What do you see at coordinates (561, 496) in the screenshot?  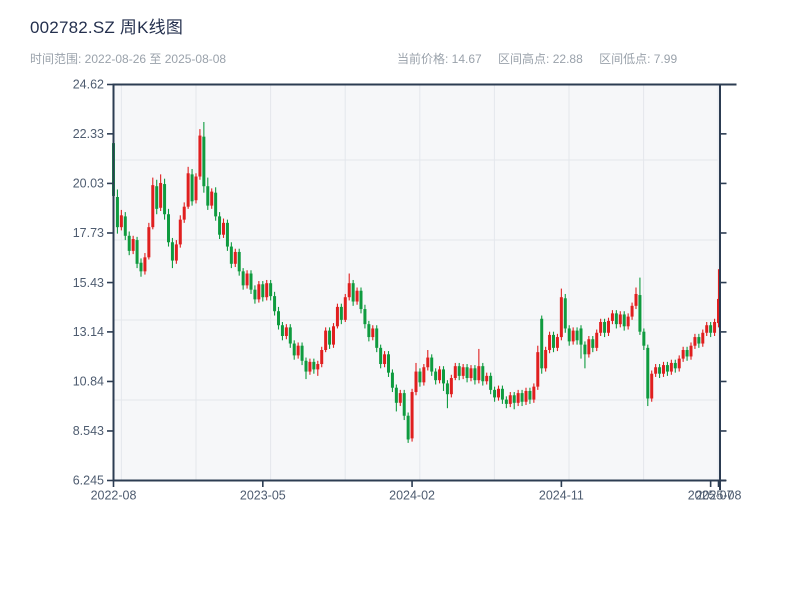 I see `x-tick-label: 2024-11` at bounding box center [561, 496].